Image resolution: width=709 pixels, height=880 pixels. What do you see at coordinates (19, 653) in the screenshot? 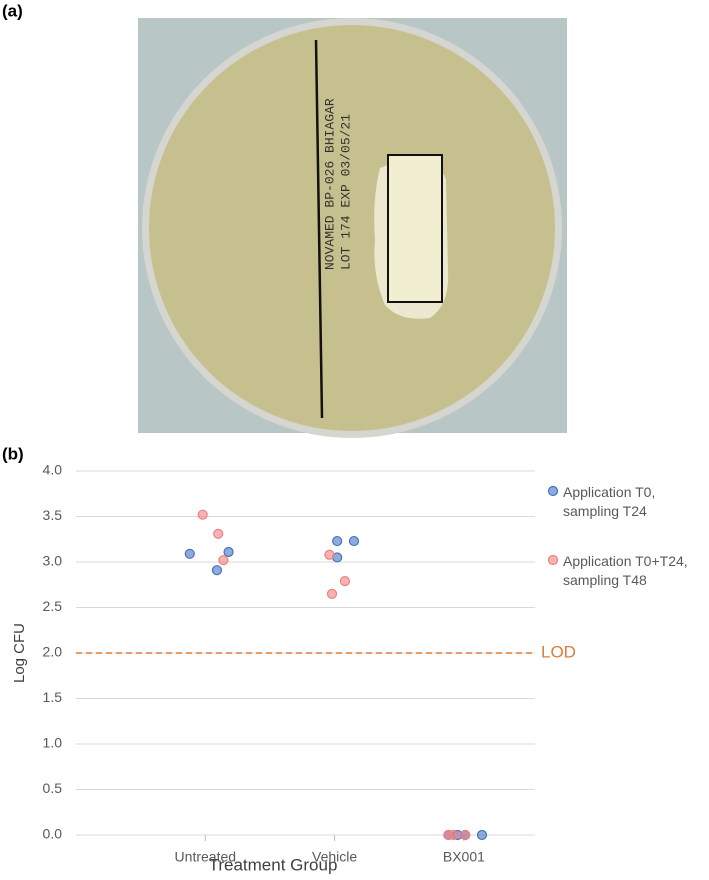
I see `y-axis-title: Log CFU` at bounding box center [19, 653].